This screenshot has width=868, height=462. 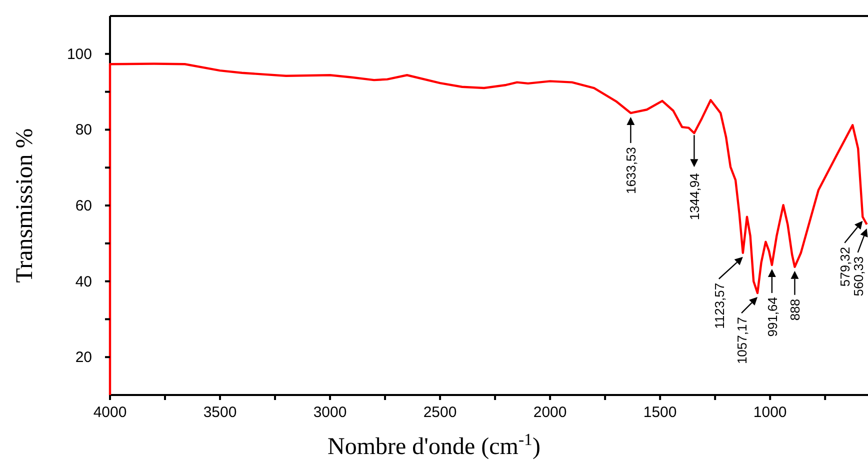 I want to click on y-tick-label: 20, so click(x=83, y=357).